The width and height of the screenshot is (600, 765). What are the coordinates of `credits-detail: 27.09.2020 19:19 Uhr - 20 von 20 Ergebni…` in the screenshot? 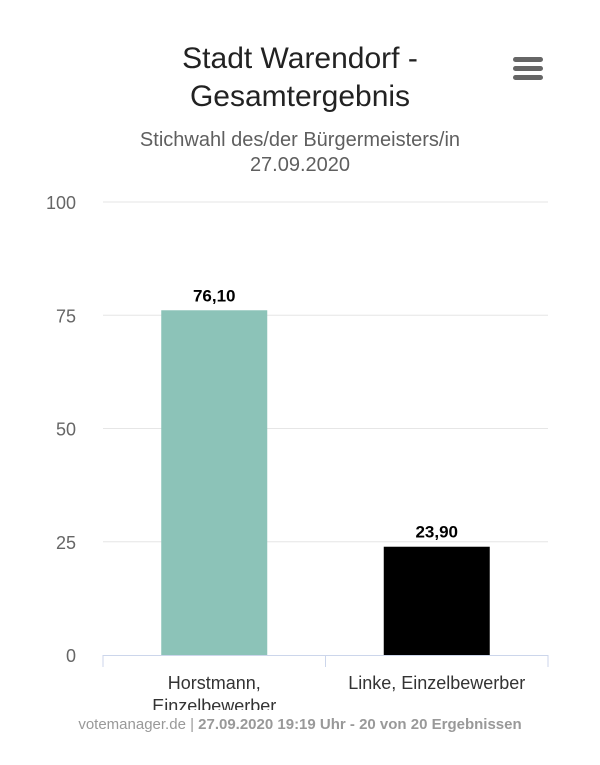 It's located at (360, 724).